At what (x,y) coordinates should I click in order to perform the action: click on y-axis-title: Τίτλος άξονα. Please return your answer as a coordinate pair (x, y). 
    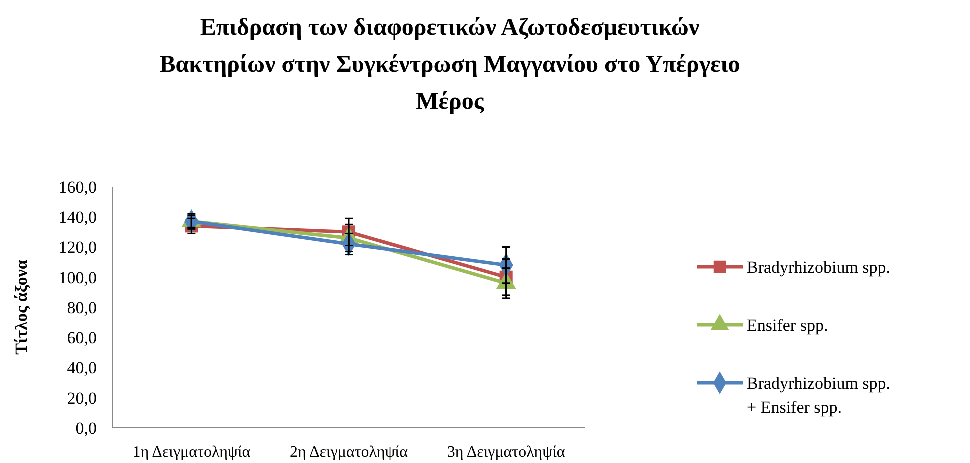
    Looking at the image, I should click on (21, 307).